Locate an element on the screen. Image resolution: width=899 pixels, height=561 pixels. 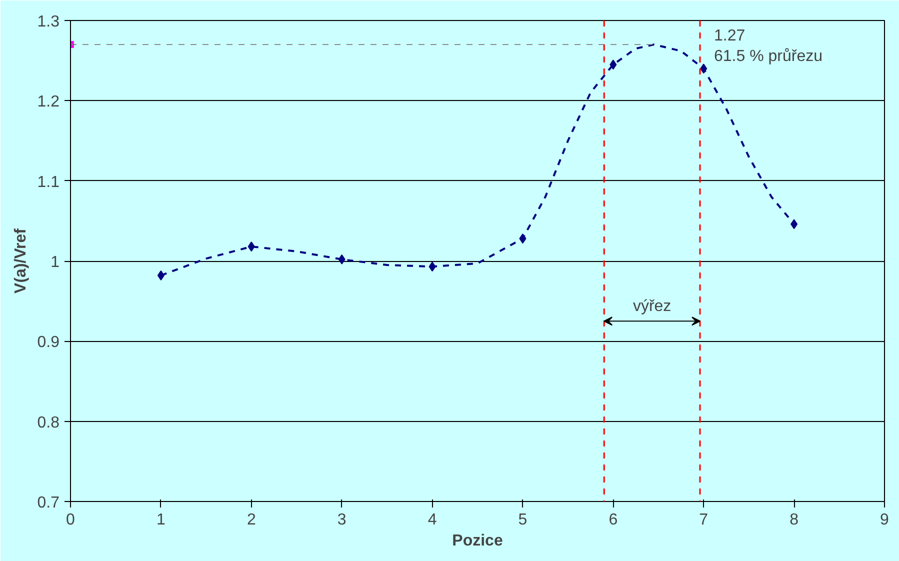
y-tick-label: 0.7 is located at coordinates (48, 503).